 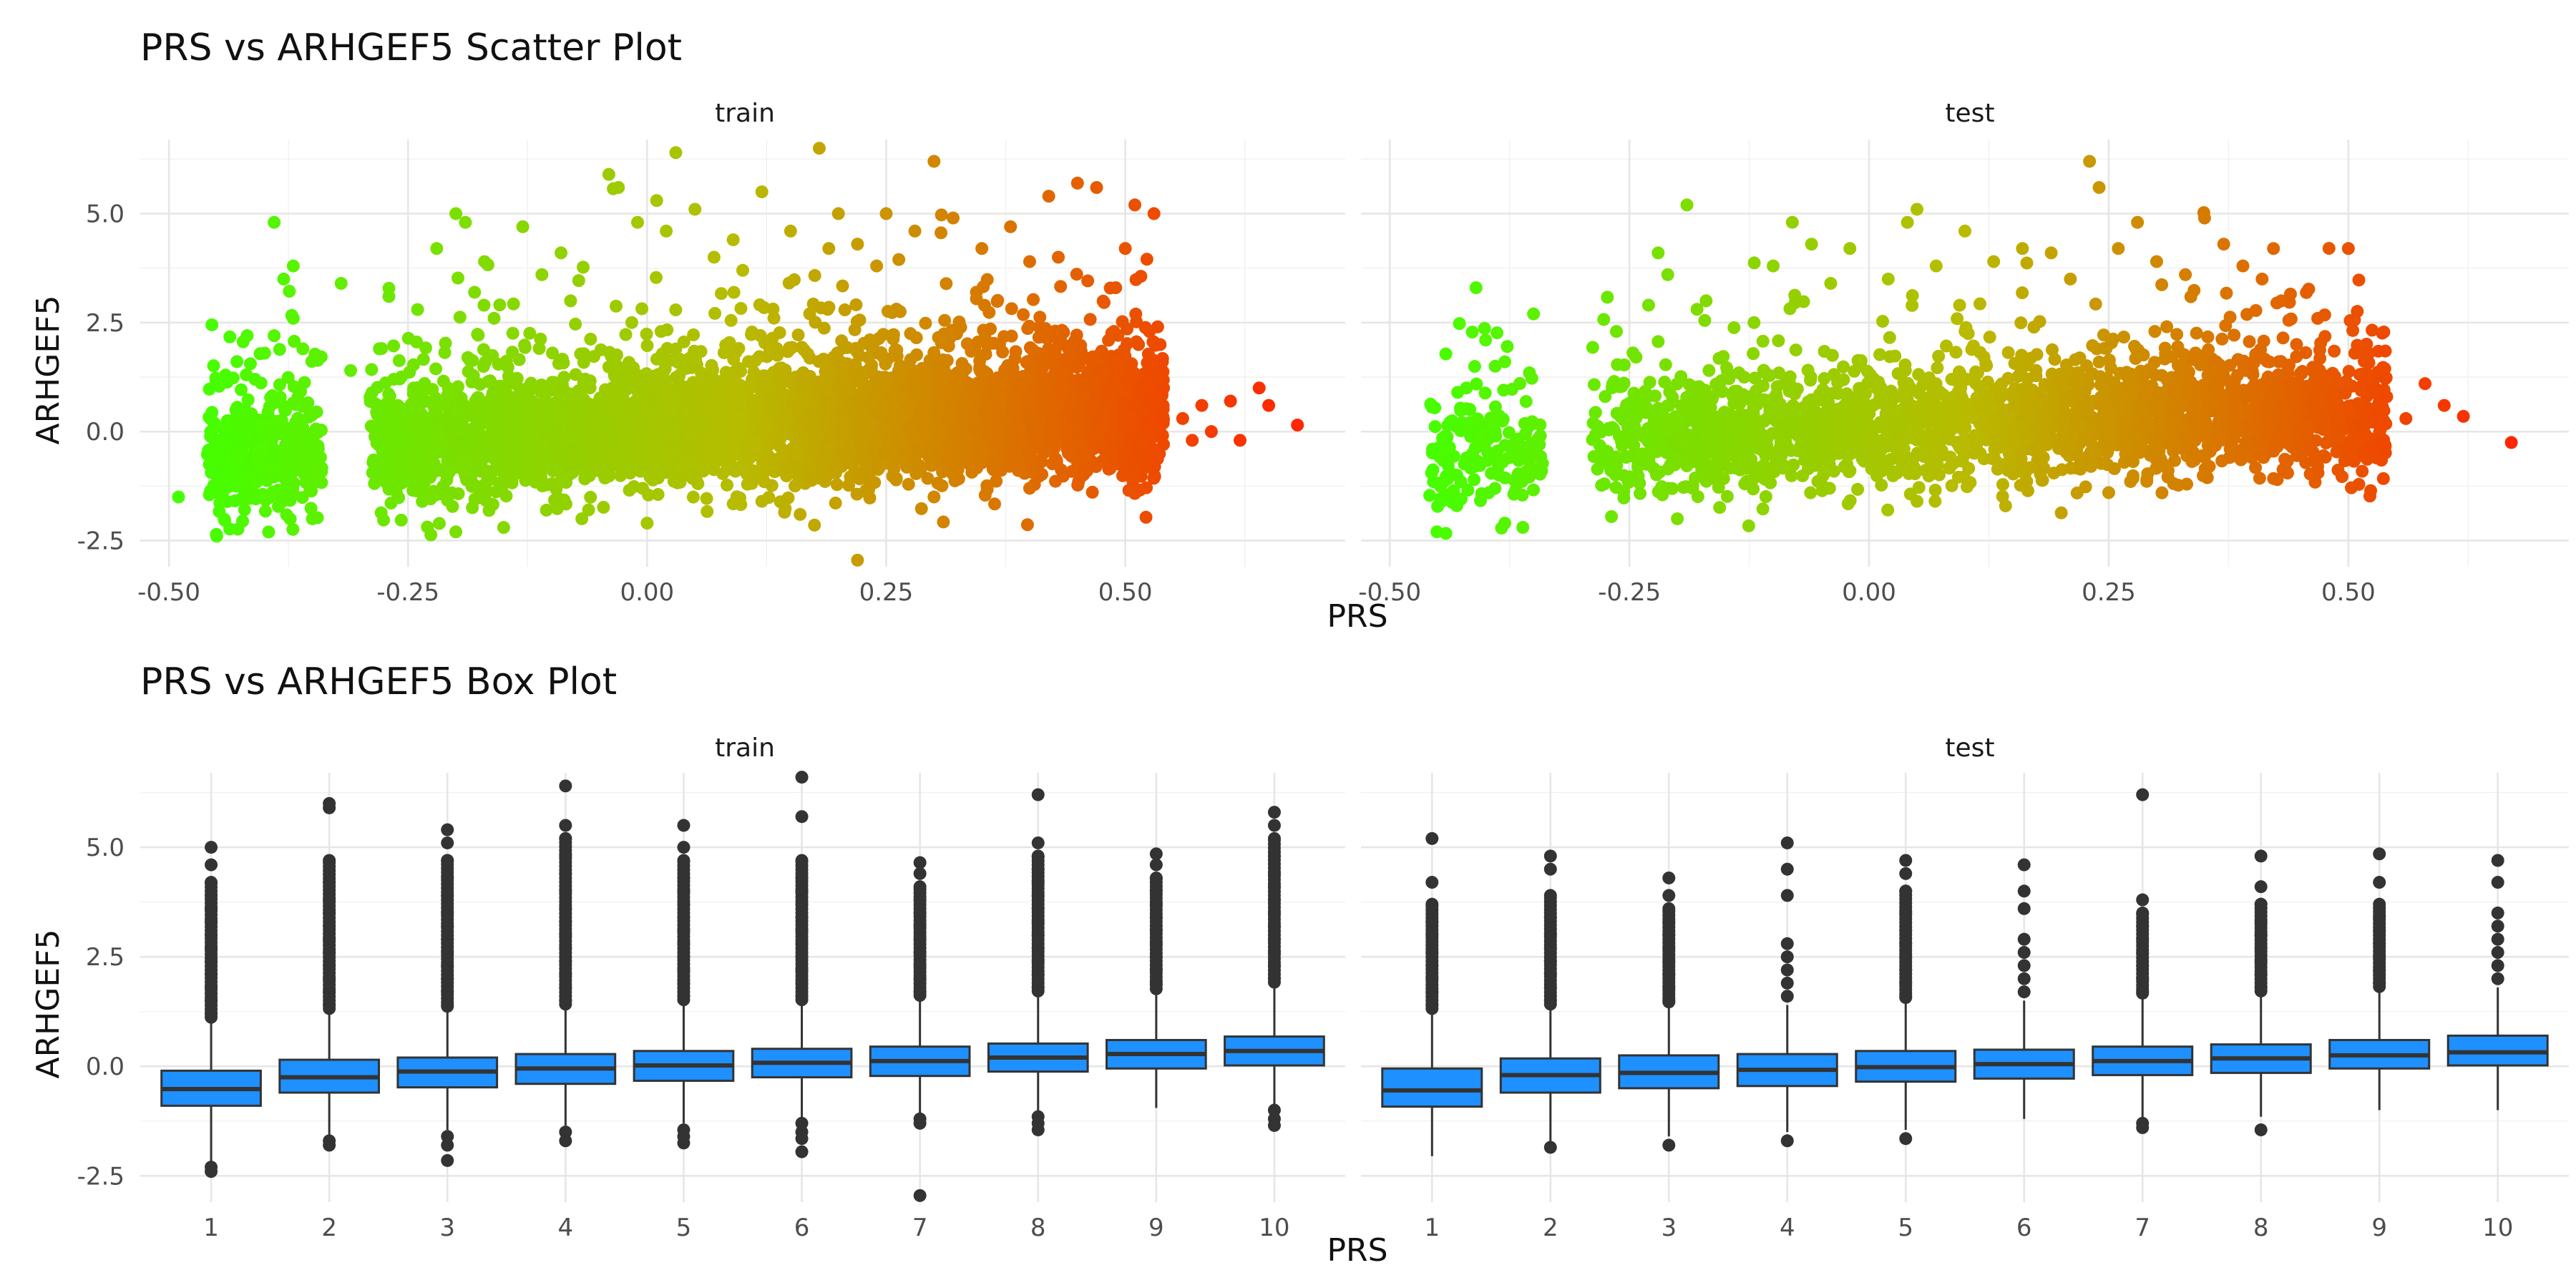 What do you see at coordinates (407, 592) in the screenshot?
I see `x-tick-label: -0.25` at bounding box center [407, 592].